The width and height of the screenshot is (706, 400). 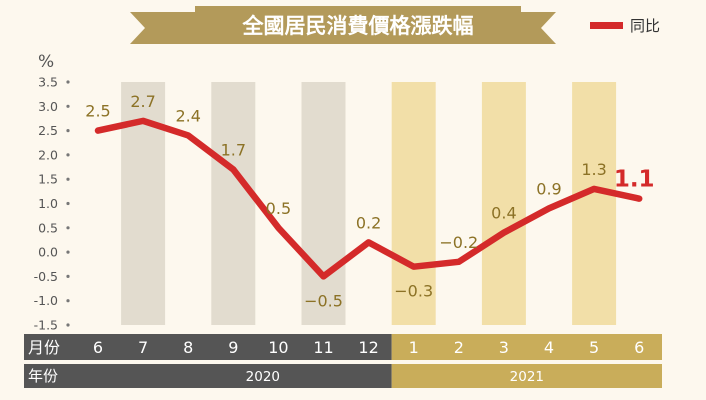 I want to click on x-tick-label: 7, so click(x=143, y=347).